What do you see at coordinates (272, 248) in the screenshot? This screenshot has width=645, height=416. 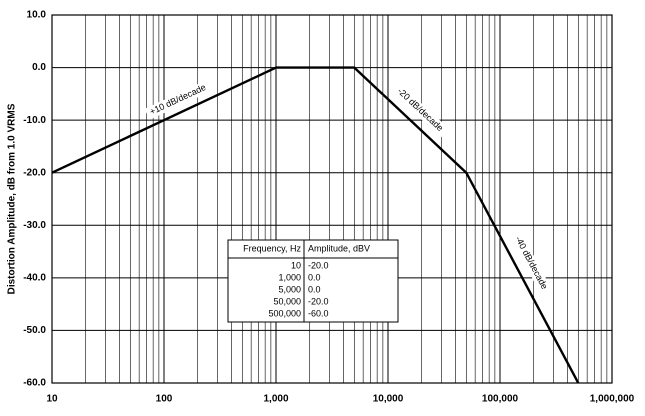 I see `table-header: Frequency, Hz` at bounding box center [272, 248].